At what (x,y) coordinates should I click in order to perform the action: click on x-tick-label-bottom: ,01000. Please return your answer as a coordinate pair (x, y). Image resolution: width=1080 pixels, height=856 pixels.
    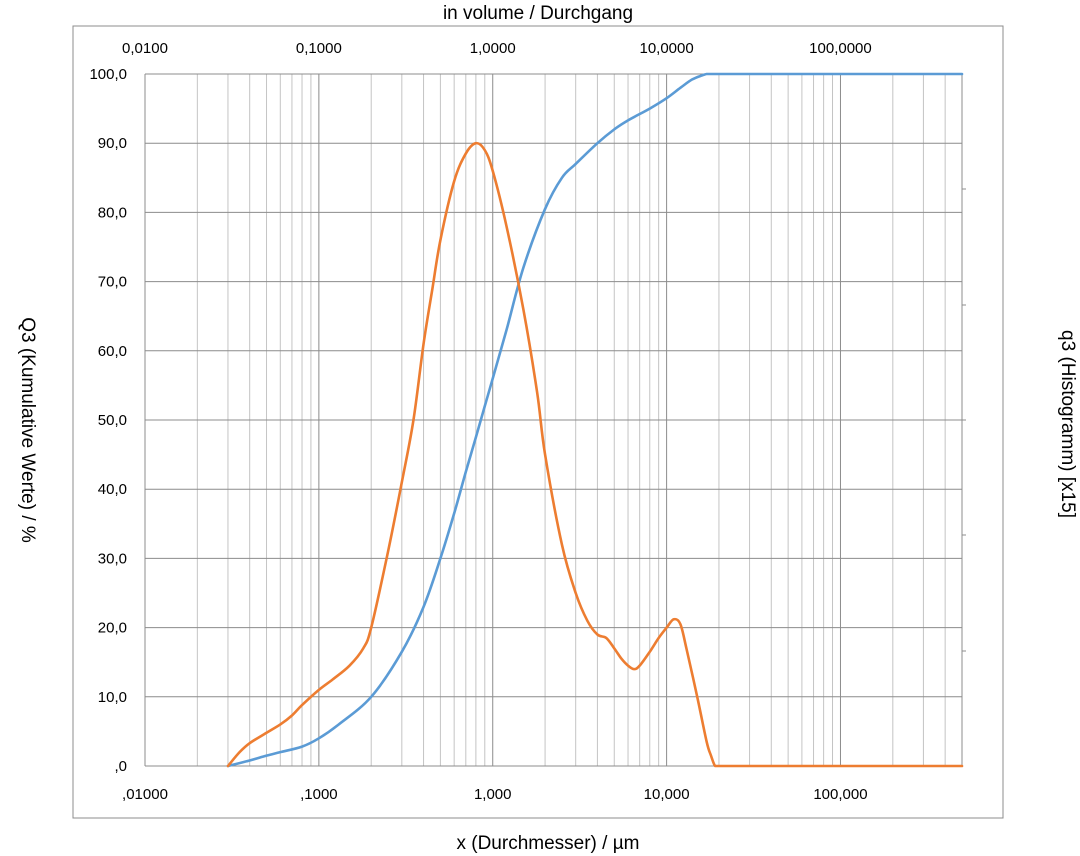
    Looking at the image, I should click on (145, 794).